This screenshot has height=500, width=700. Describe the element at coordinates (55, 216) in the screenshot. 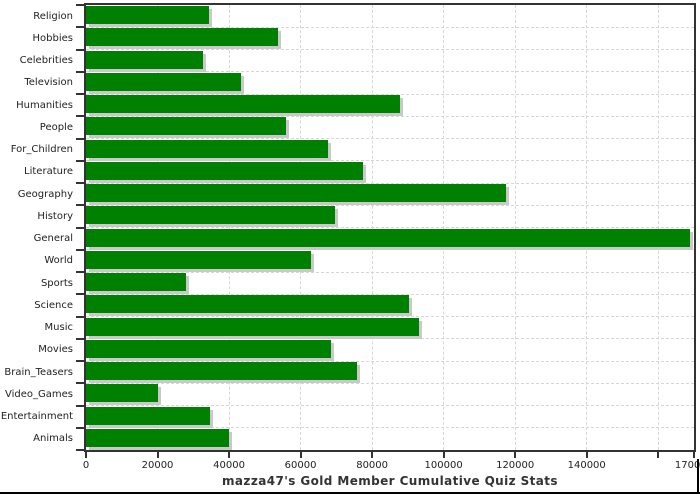

I see `category-label: History` at that location.